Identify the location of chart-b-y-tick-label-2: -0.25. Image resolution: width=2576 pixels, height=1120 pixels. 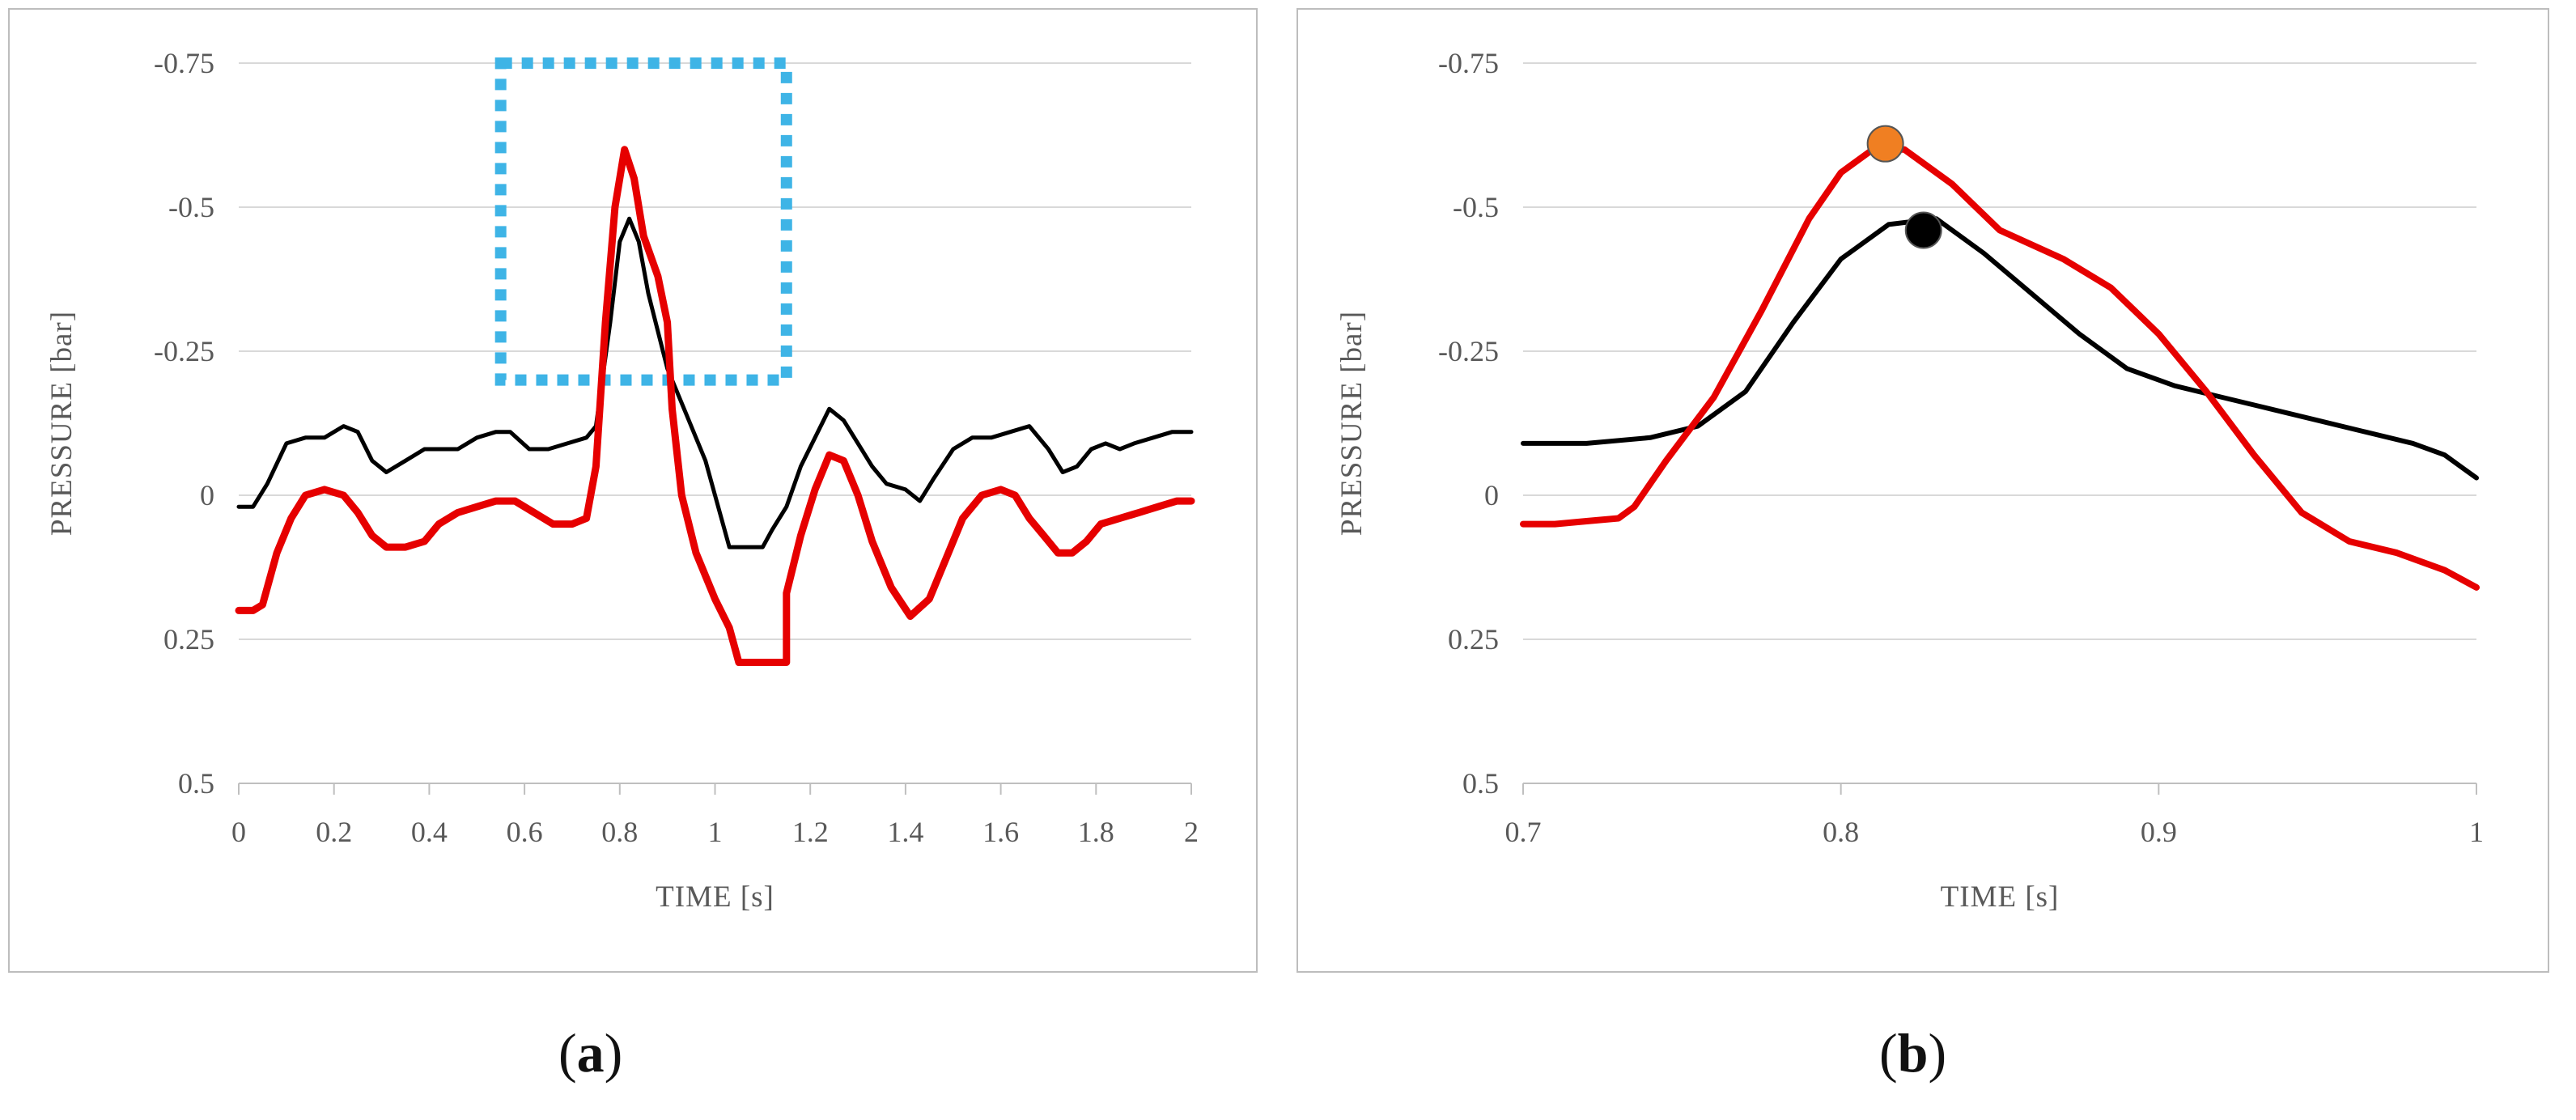
(1468, 351).